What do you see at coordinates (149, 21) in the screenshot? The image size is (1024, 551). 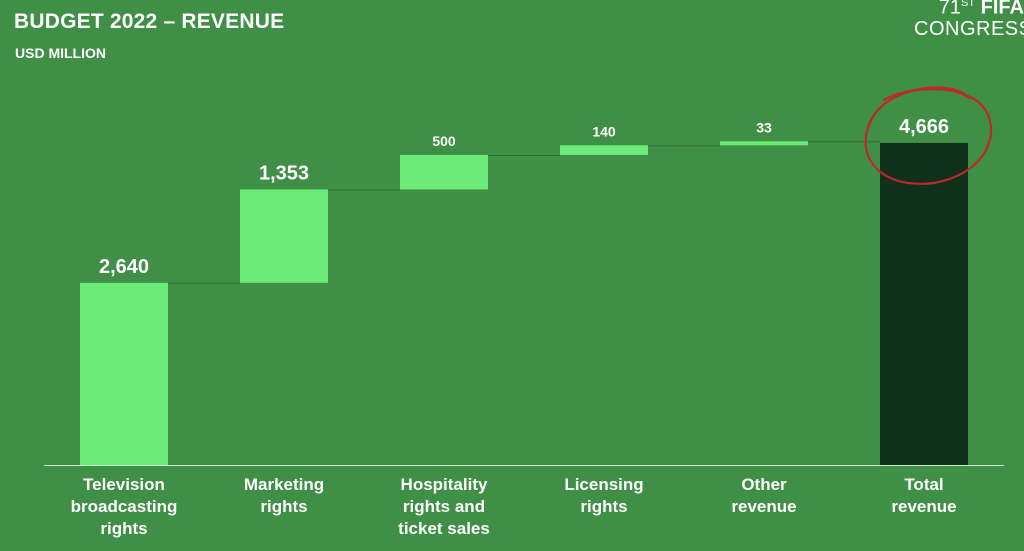 I see `chart-title: BUDGET 2022 – REVENUE` at bounding box center [149, 21].